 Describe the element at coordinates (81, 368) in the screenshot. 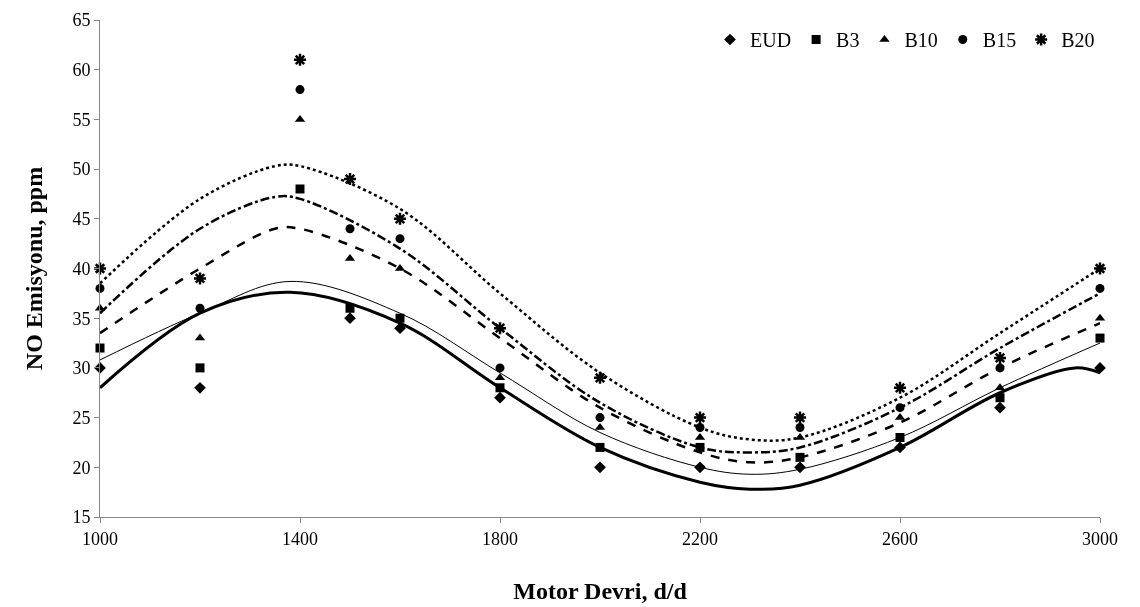

I see `y-tick-label: 30` at that location.